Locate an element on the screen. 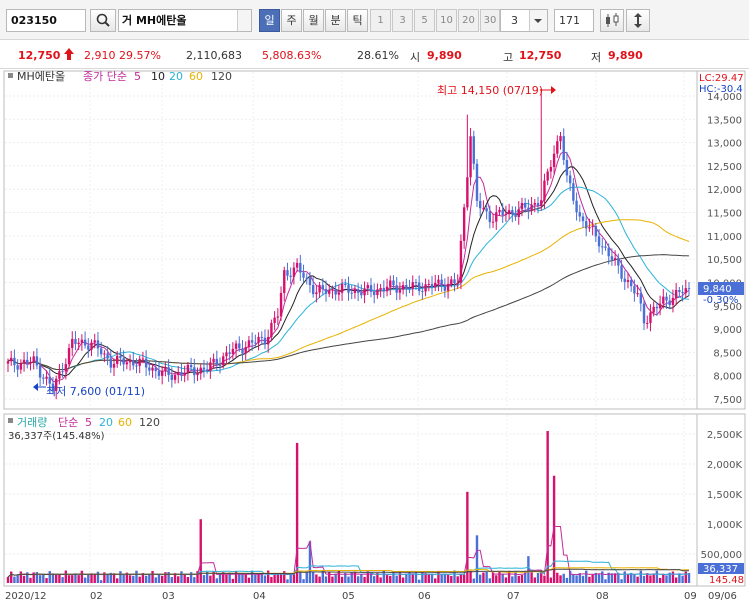 This screenshot has width=749, height=609. period-day: 일 is located at coordinates (269, 20).